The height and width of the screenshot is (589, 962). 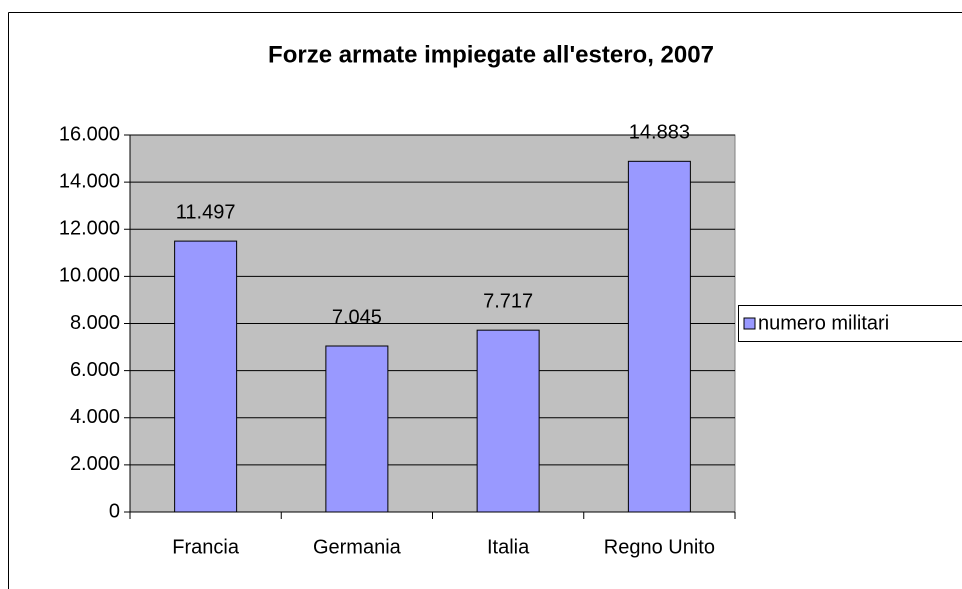 I want to click on y-tick-label: 14.000, so click(x=89, y=181).